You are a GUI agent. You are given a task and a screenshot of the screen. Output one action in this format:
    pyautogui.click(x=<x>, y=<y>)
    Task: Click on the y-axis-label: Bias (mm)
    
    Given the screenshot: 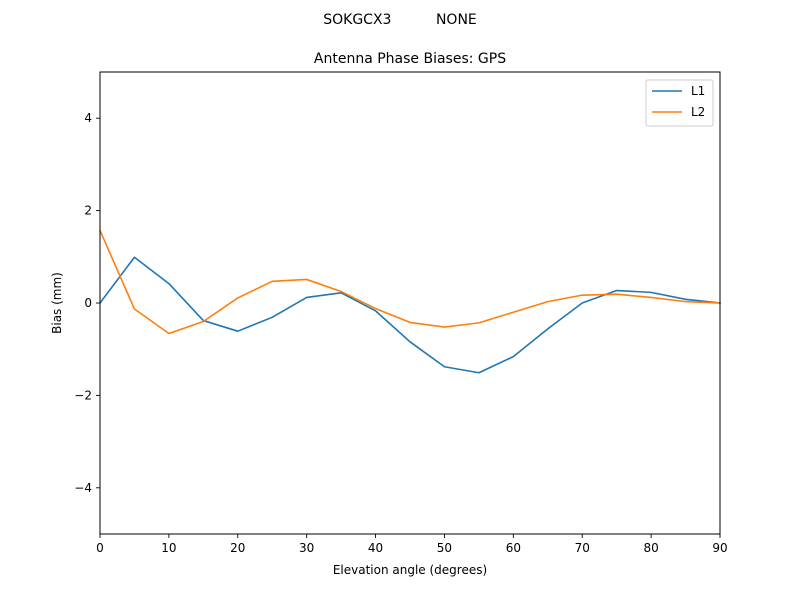 What is the action you would take?
    pyautogui.click(x=57, y=303)
    